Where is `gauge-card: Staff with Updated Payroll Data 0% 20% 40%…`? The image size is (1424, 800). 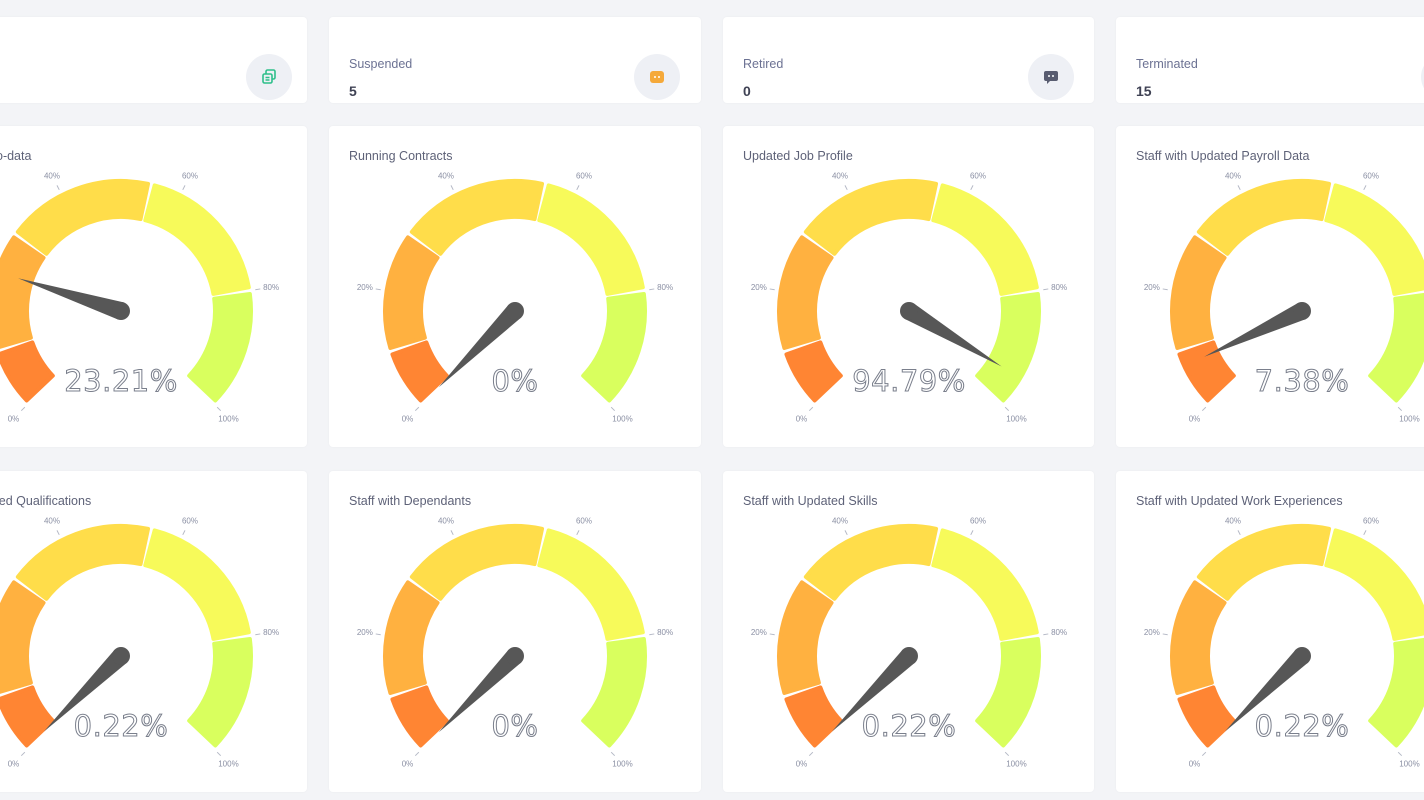
gauge-card: Staff with Updated Payroll Data 0% 20% 40%… is located at coordinates (1270, 286).